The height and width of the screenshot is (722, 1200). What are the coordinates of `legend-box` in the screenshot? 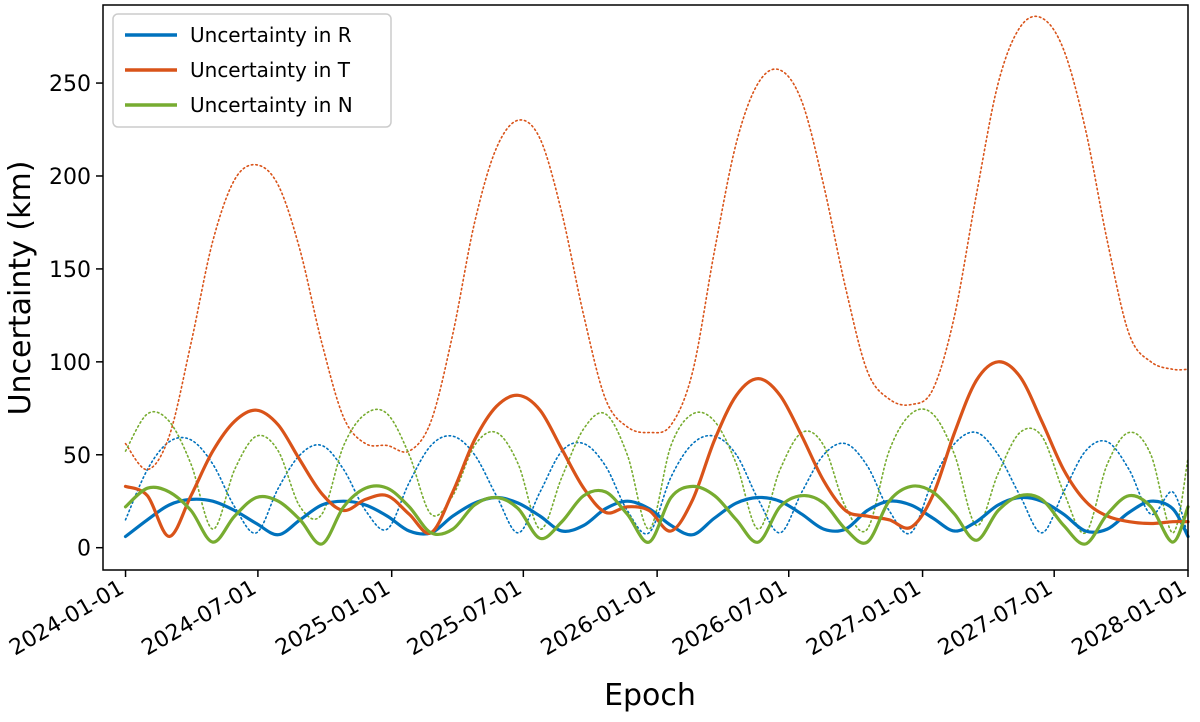 It's located at (252, 70).